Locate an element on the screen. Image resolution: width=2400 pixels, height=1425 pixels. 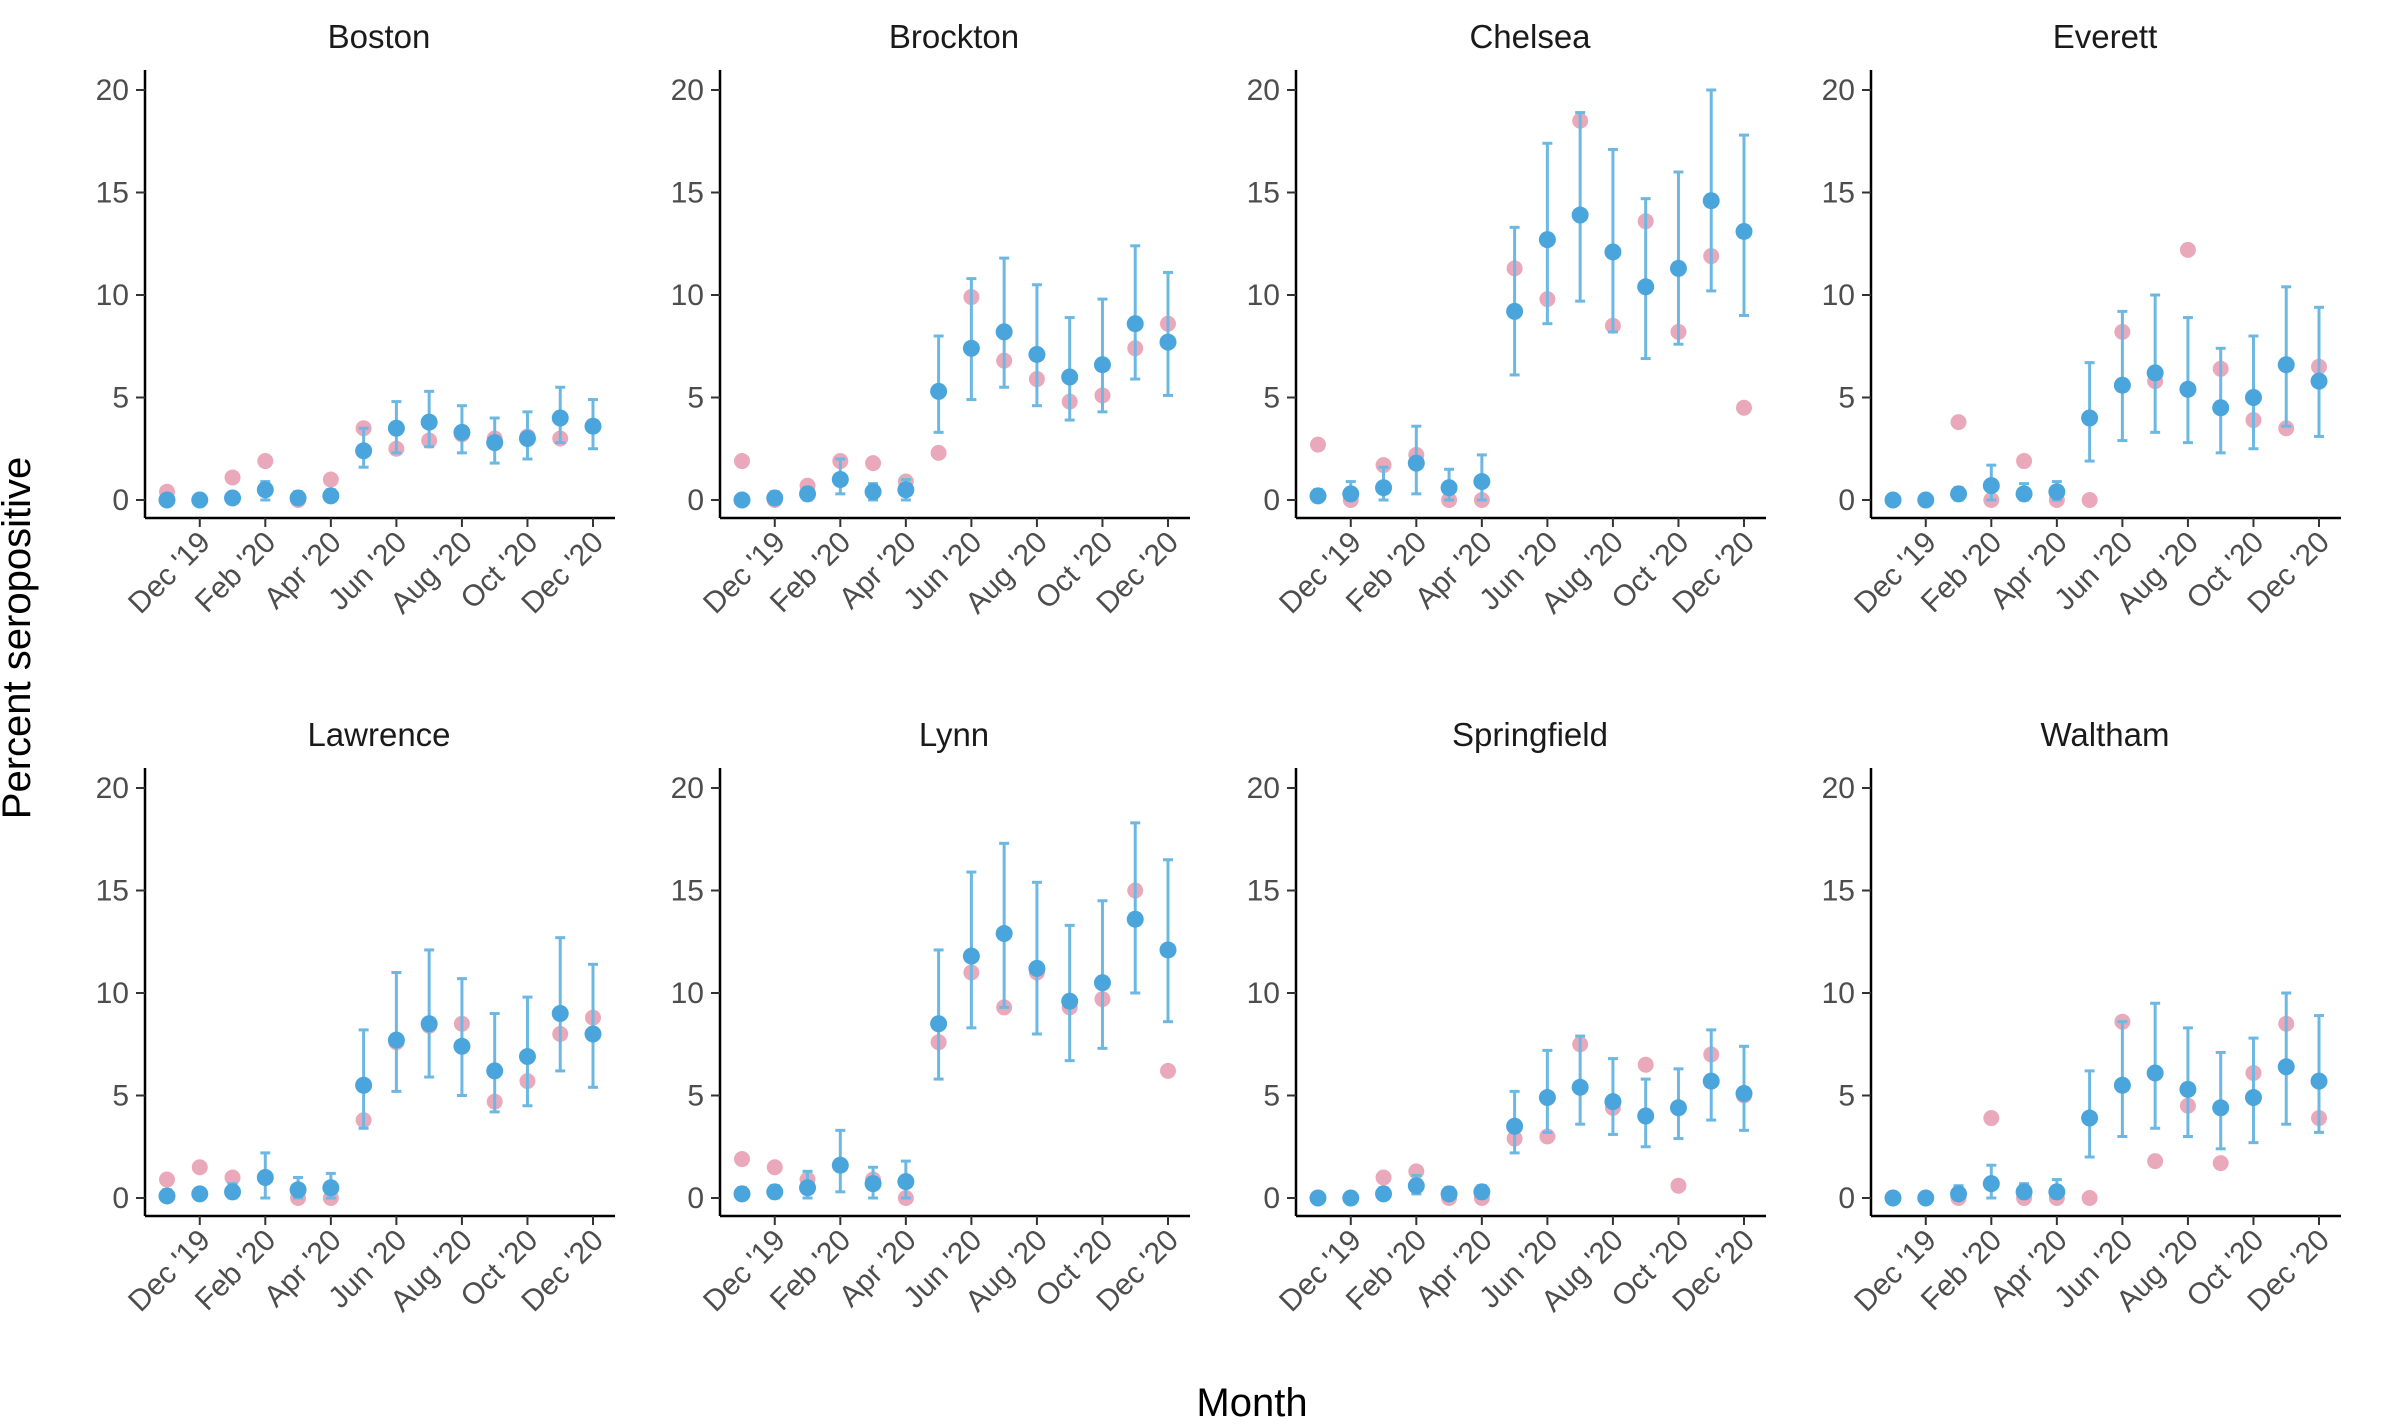
facet-title: Lynn is located at coordinates (954, 734).